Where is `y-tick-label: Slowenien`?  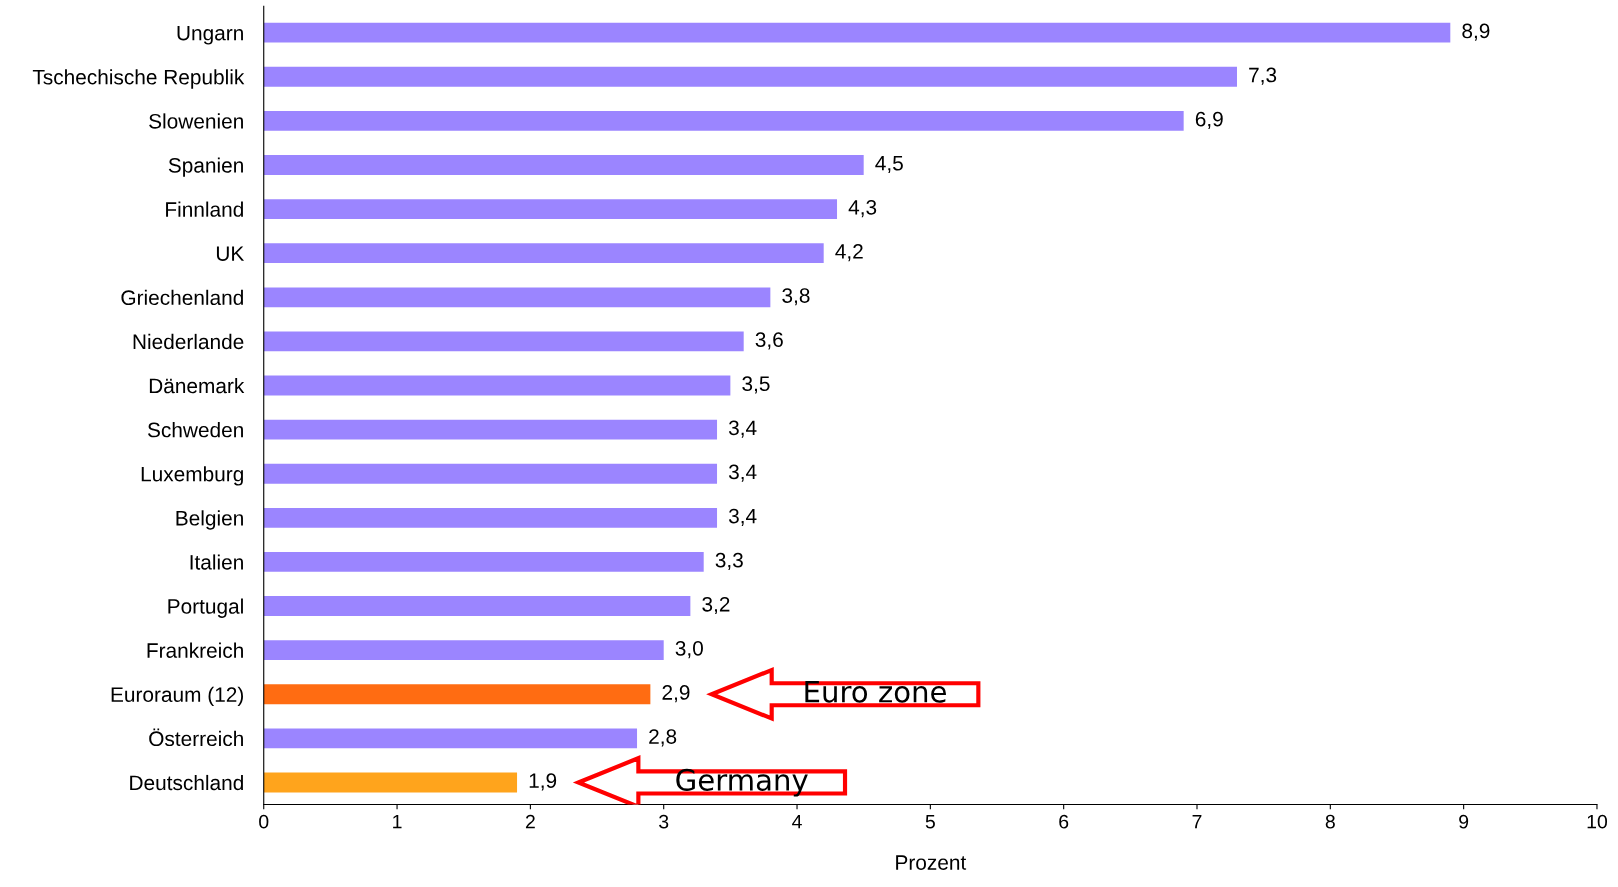
y-tick-label: Slowenien is located at coordinates (196, 121).